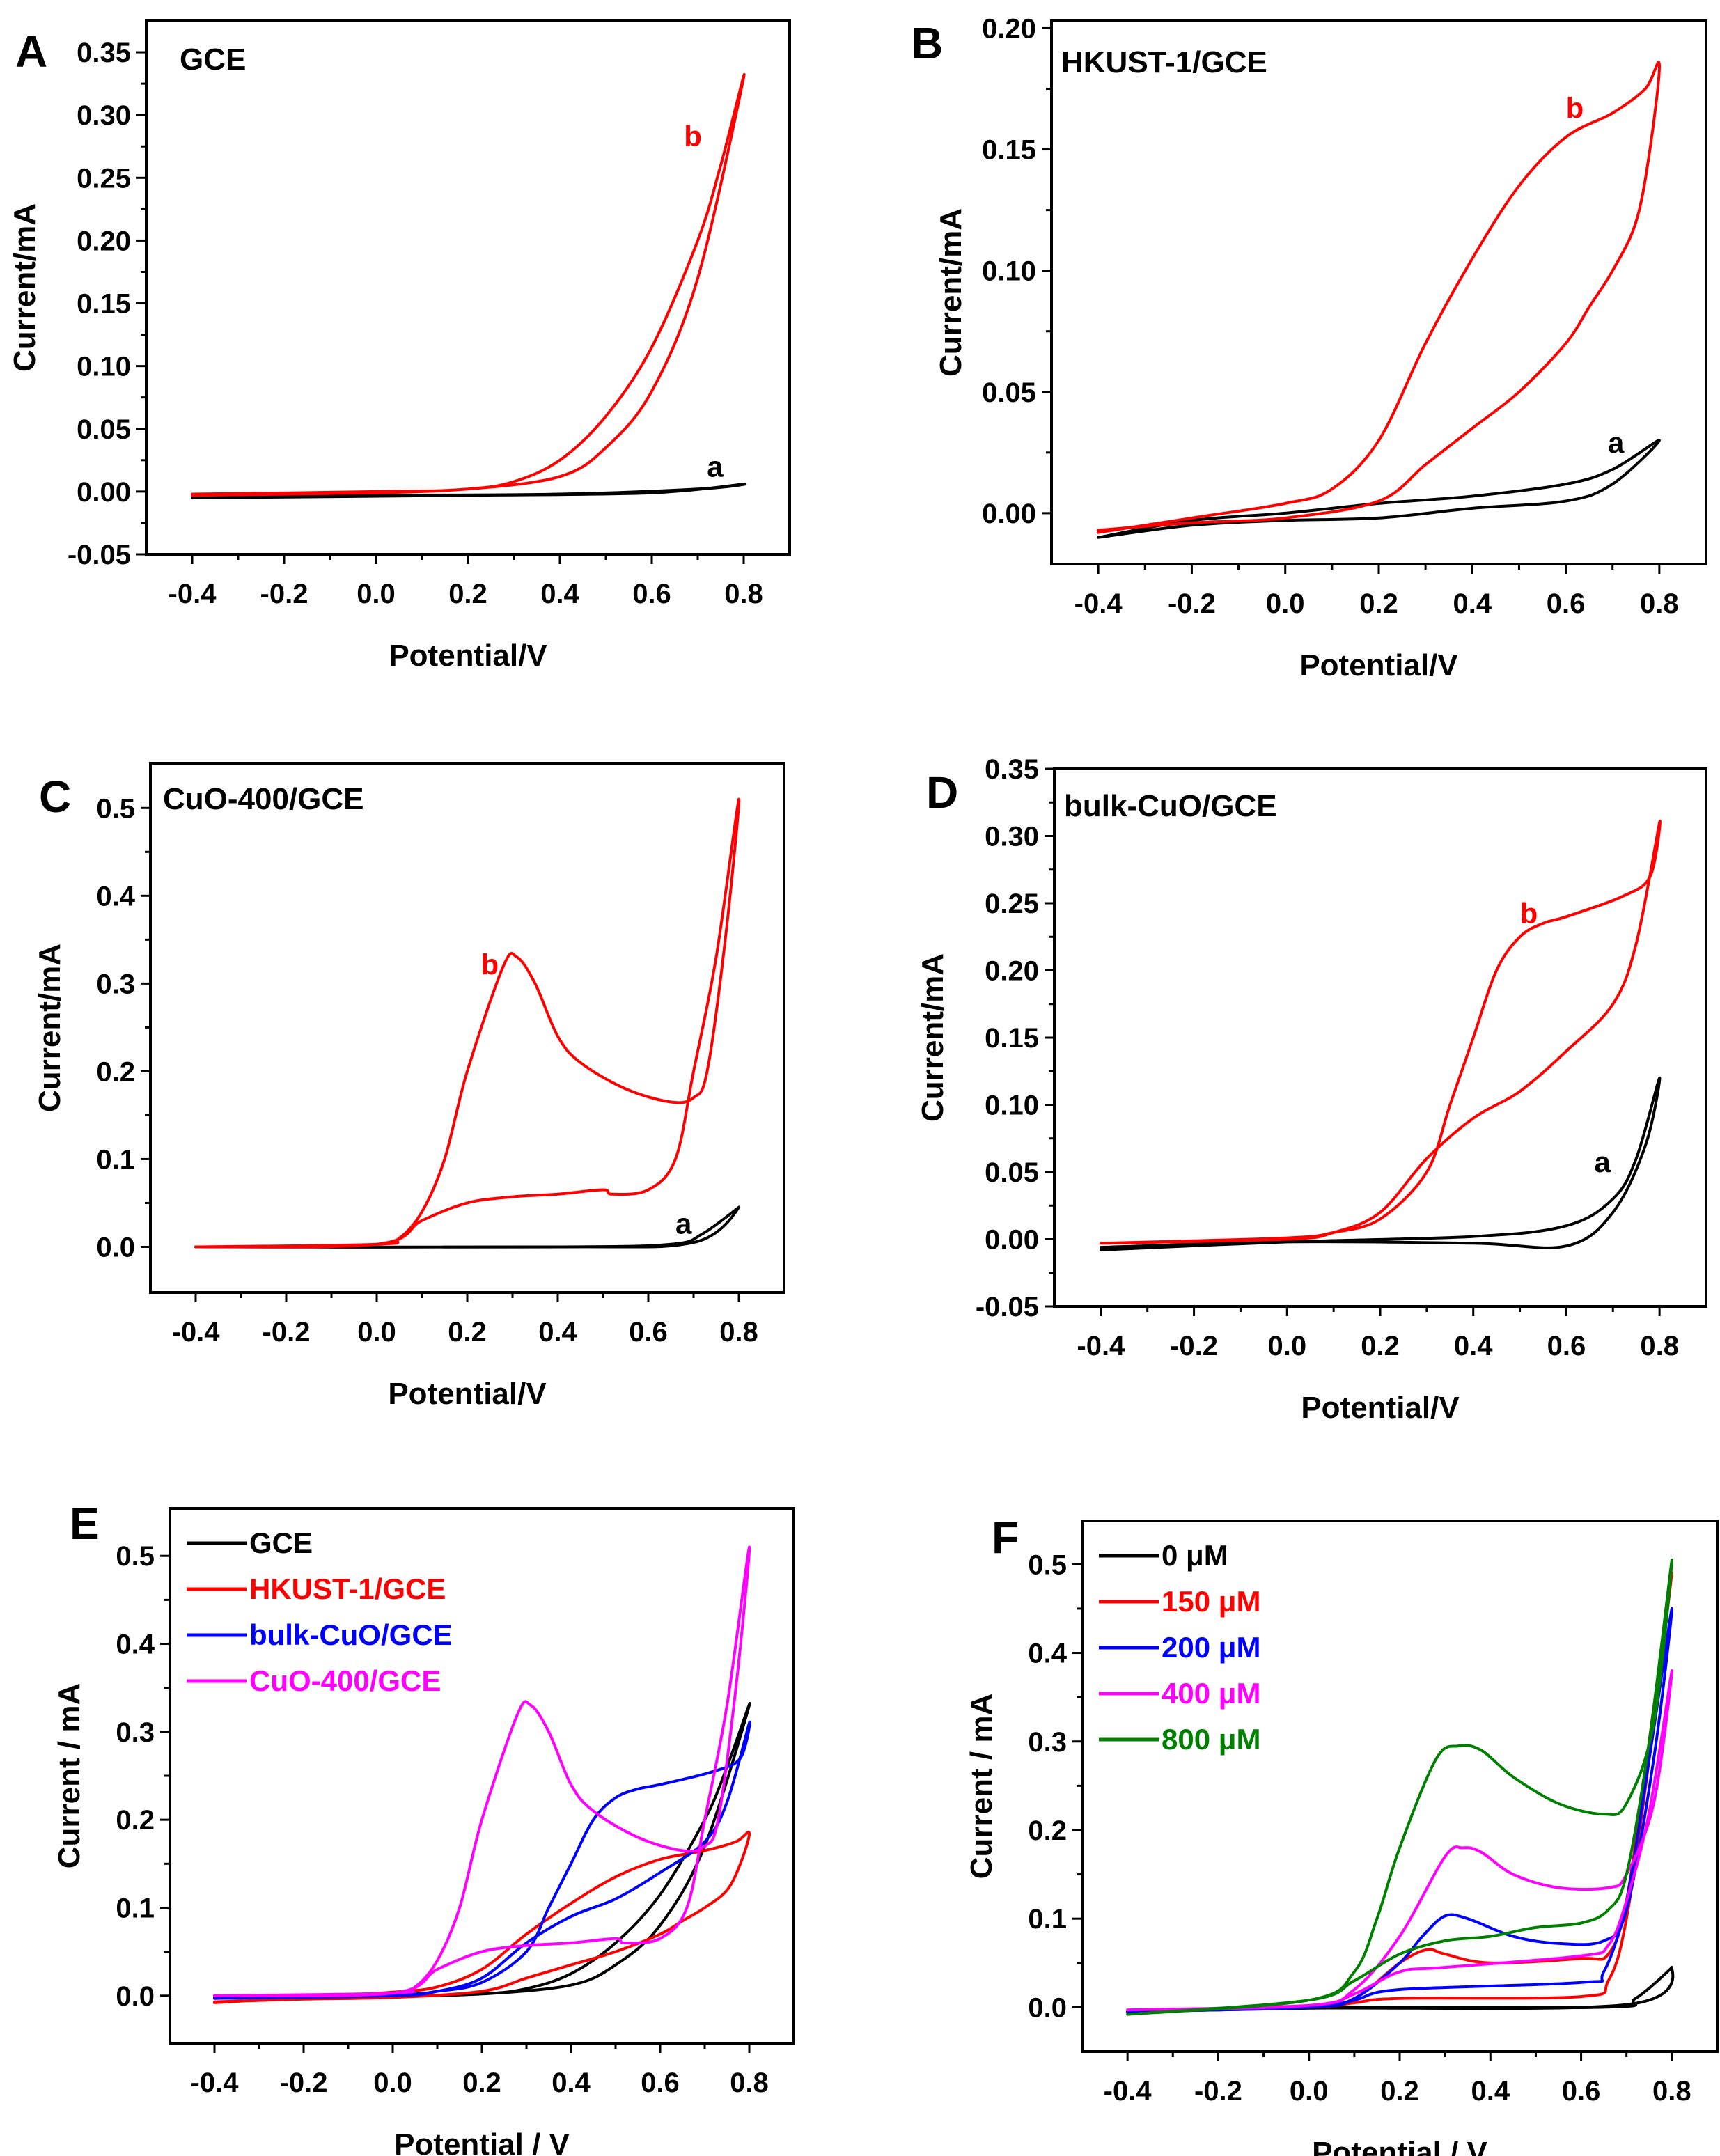 This screenshot has height=2156, width=1720. What do you see at coordinates (1211, 1693) in the screenshot?
I see `legend-label: 400 μM` at bounding box center [1211, 1693].